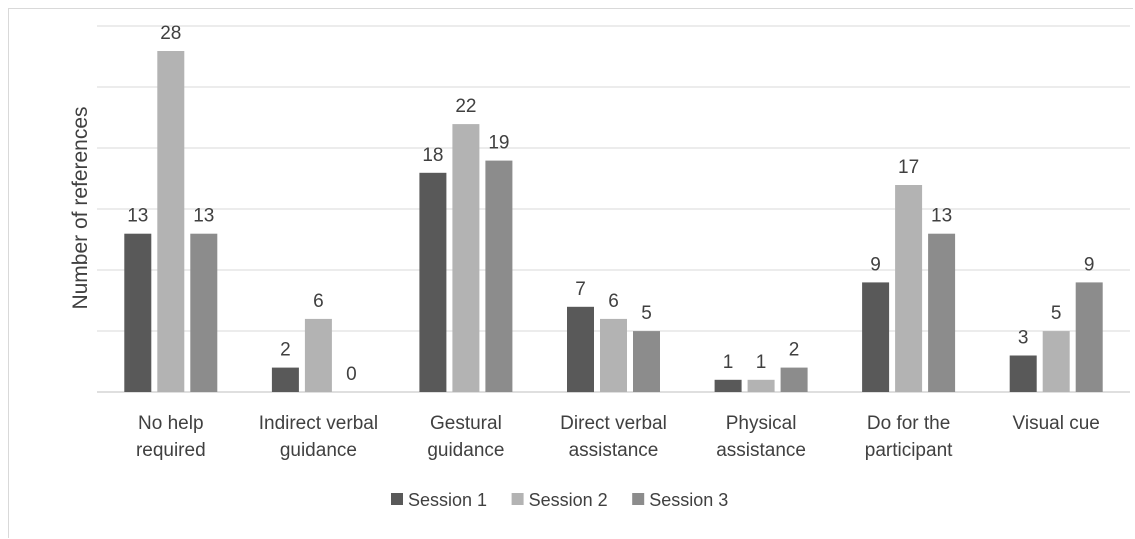  What do you see at coordinates (432, 155) in the screenshot?
I see `data-label: 18` at bounding box center [432, 155].